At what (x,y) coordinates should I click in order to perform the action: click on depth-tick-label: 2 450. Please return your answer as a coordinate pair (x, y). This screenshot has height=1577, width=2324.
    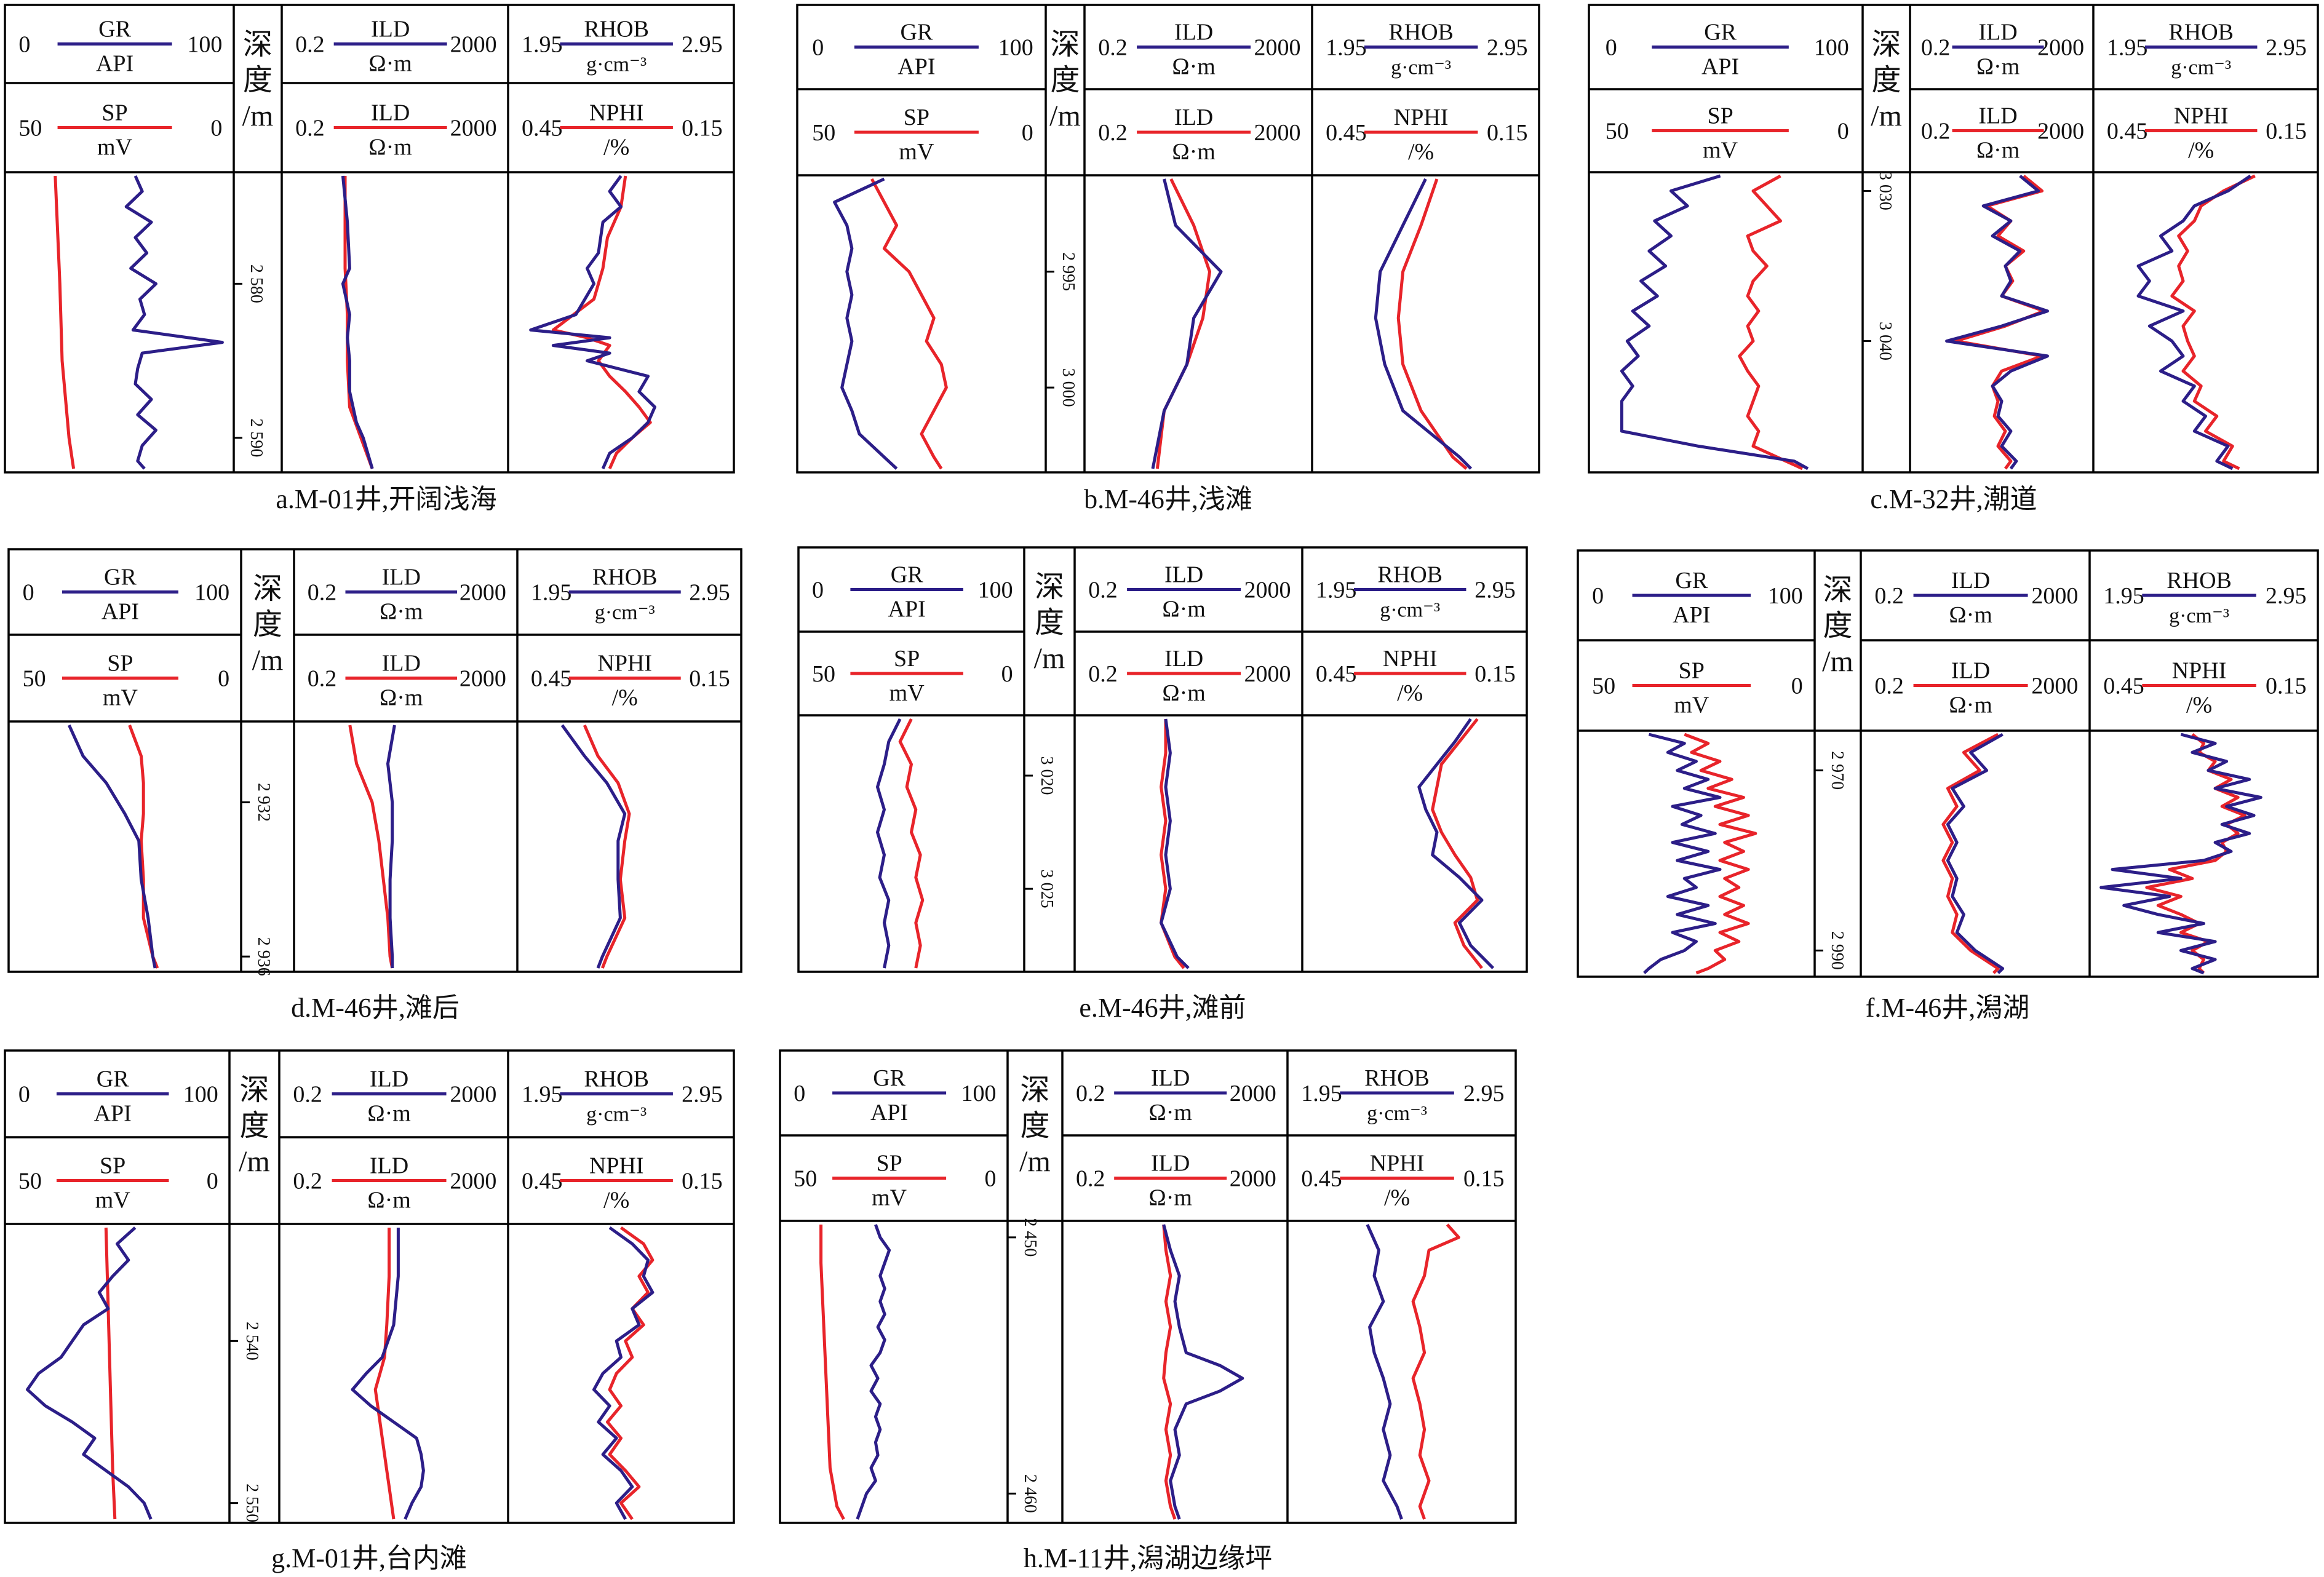
    Looking at the image, I should click on (1031, 1237).